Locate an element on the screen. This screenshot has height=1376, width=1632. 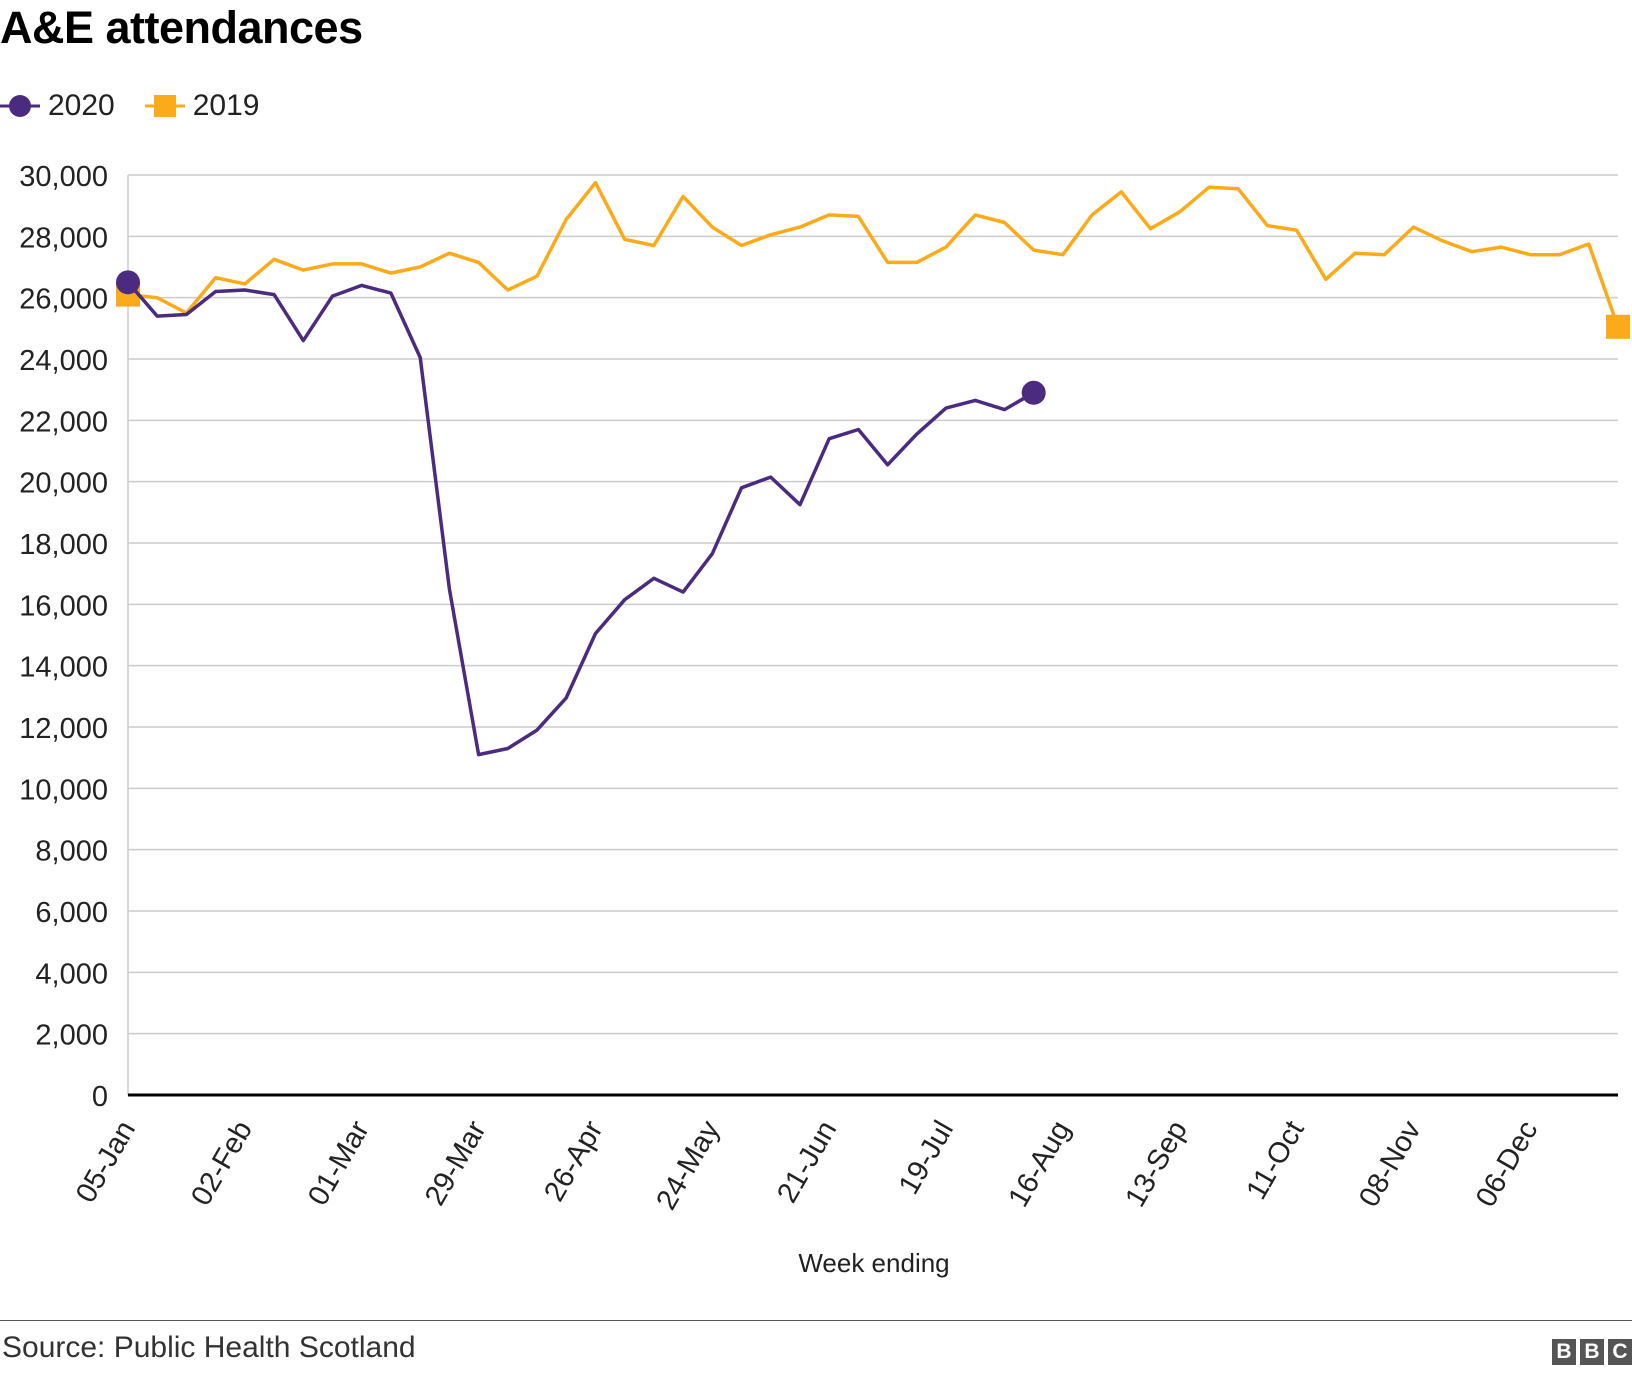
y-tick-label: 26,000 is located at coordinates (63, 300).